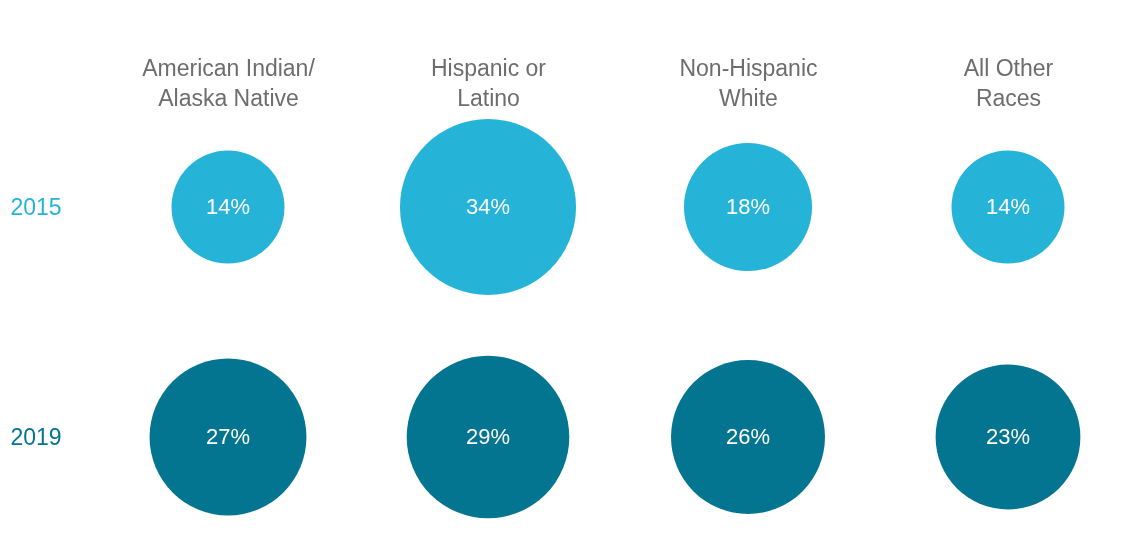 This screenshot has height=559, width=1138. Describe the element at coordinates (229, 82) in the screenshot. I see `category-label: American Indian/ Alaska Native` at that location.